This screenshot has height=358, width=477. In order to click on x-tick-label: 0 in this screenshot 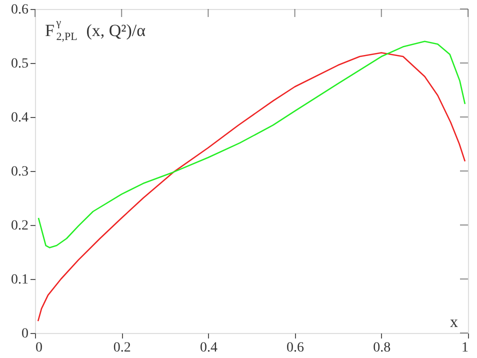, I will do `click(39, 348)`.